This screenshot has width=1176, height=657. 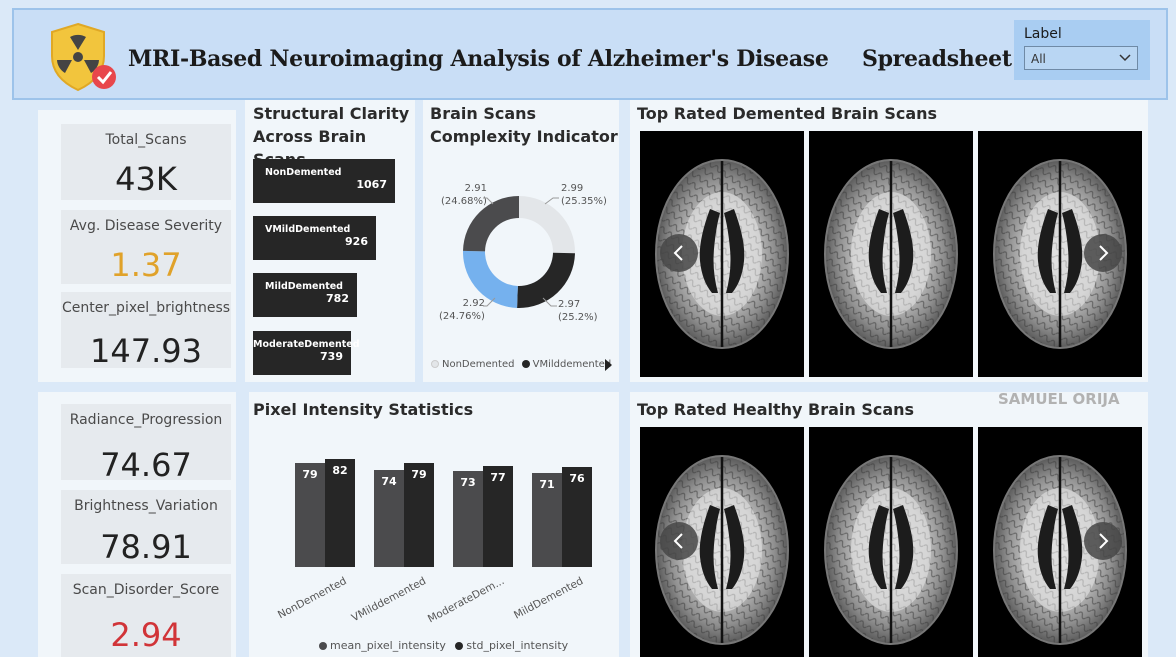 I want to click on bar-value-label: 71, so click(x=547, y=484).